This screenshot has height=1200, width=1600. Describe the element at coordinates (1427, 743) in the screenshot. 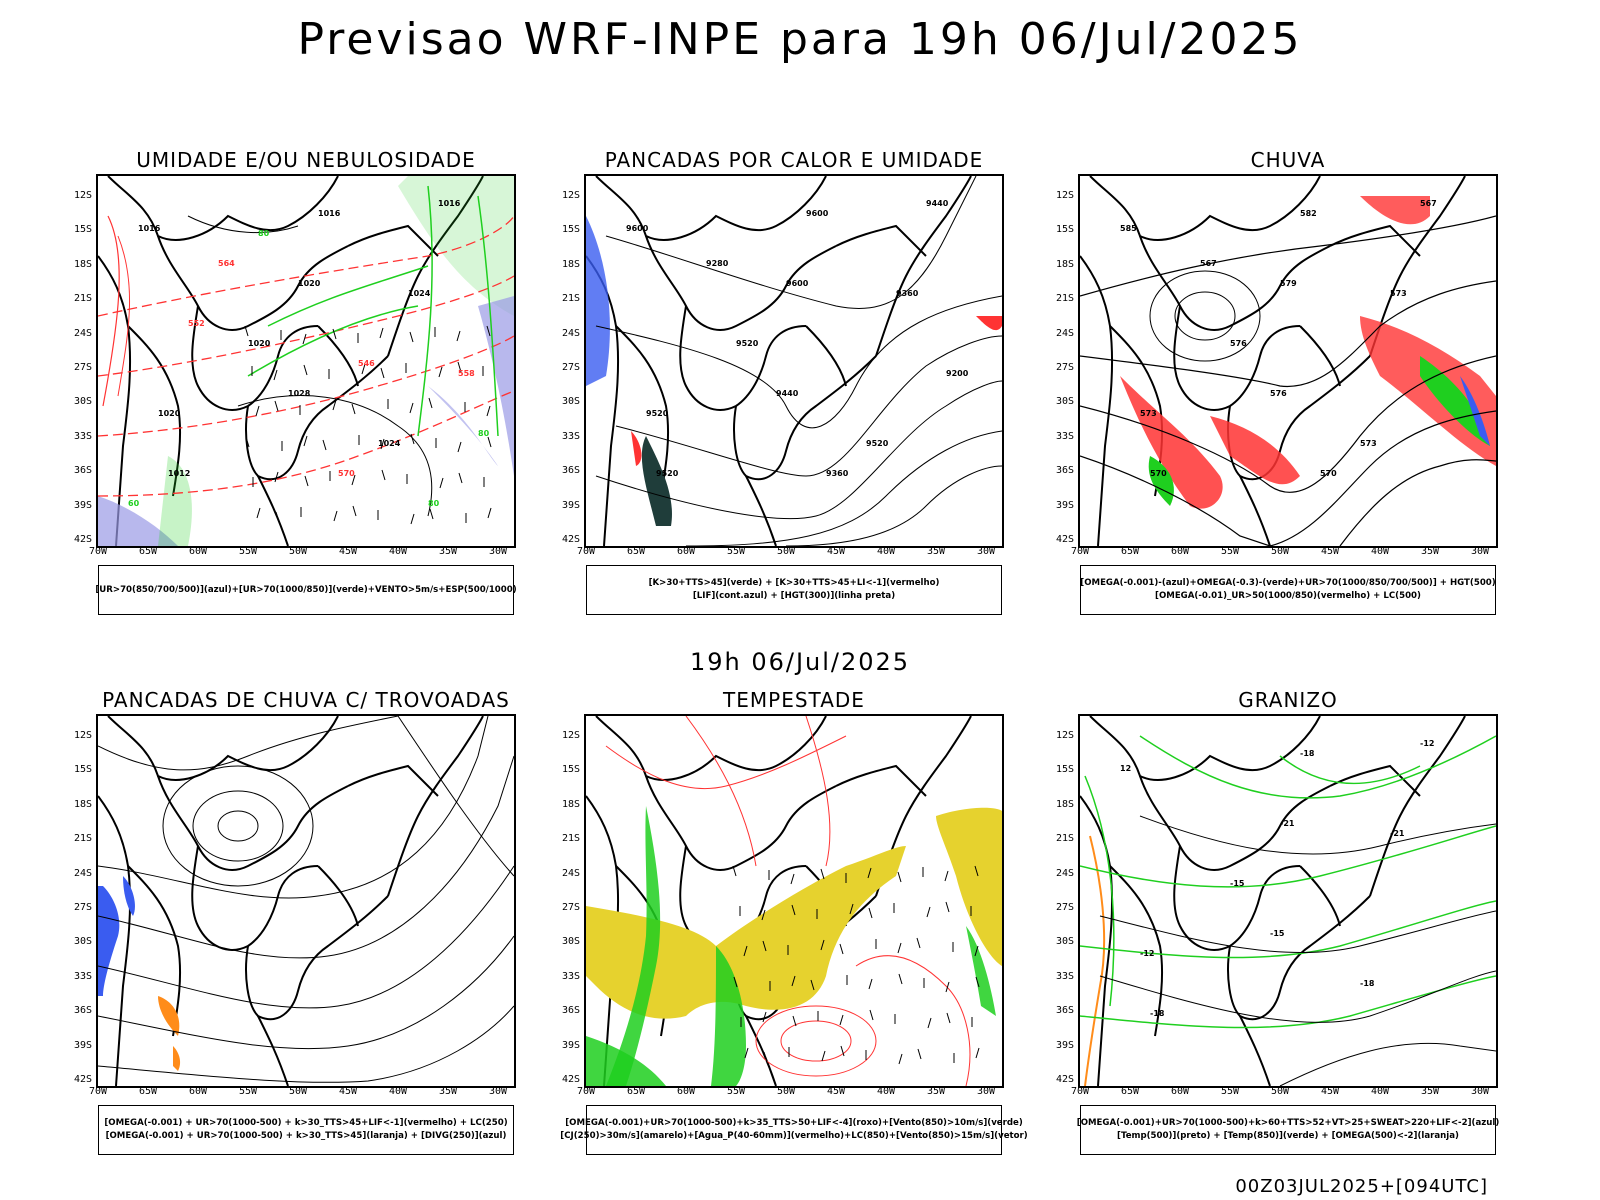

I see `contour-label: -12` at that location.